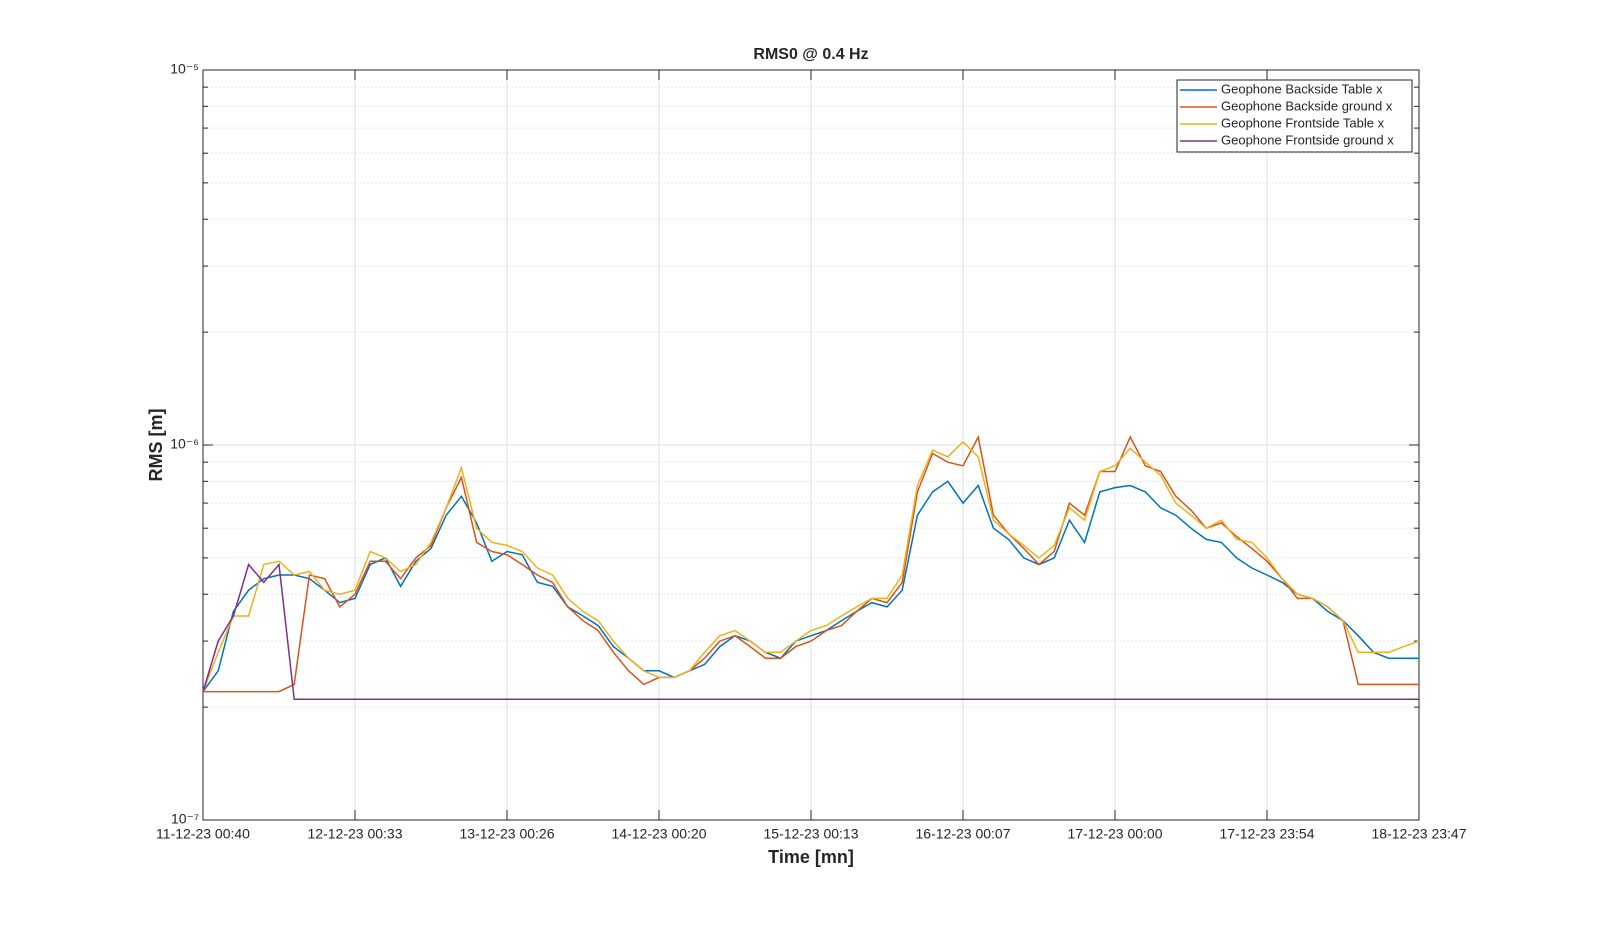 This screenshot has width=1600, height=942. I want to click on legend-label: Geophone Backside ground x, so click(1307, 105).